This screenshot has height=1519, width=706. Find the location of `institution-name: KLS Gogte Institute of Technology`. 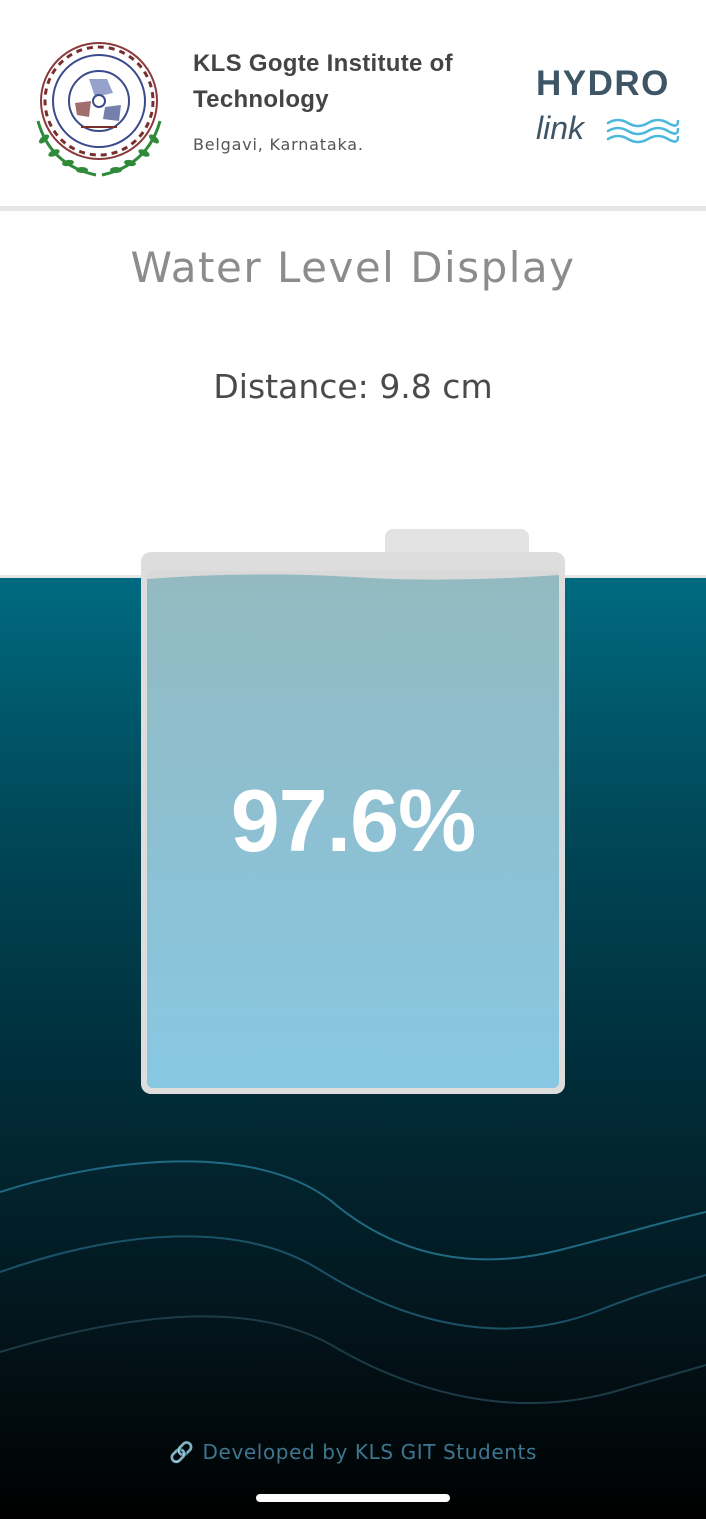

institution-name: KLS Gogte Institute of Technology is located at coordinates (323, 81).